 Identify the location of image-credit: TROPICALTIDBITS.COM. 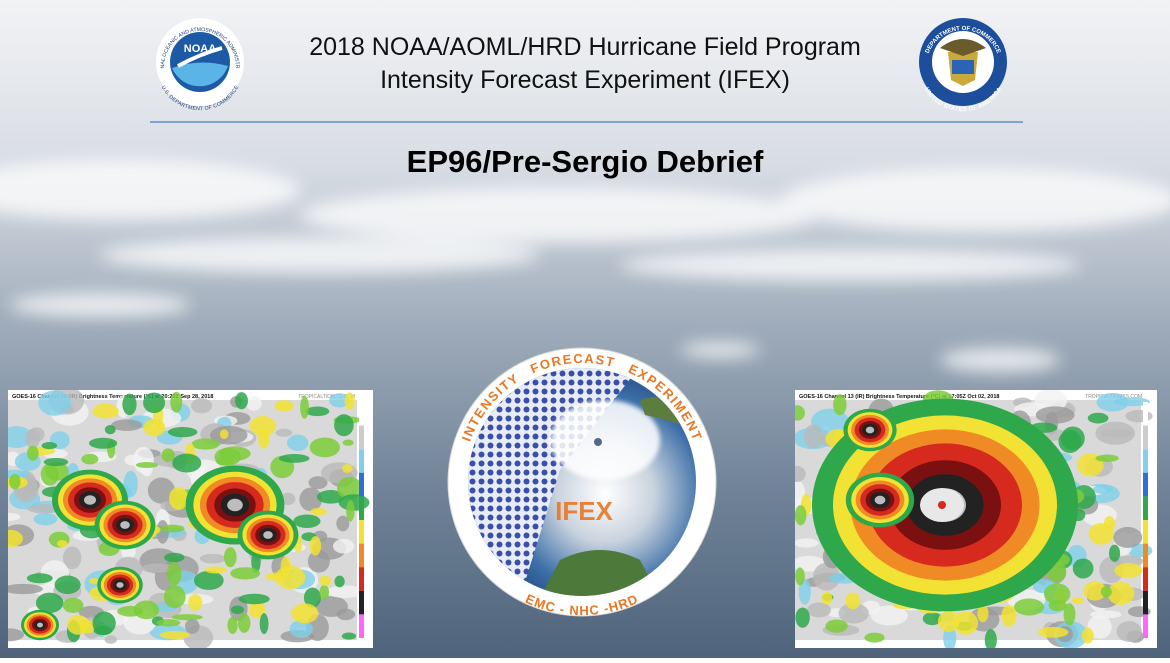
(326, 397).